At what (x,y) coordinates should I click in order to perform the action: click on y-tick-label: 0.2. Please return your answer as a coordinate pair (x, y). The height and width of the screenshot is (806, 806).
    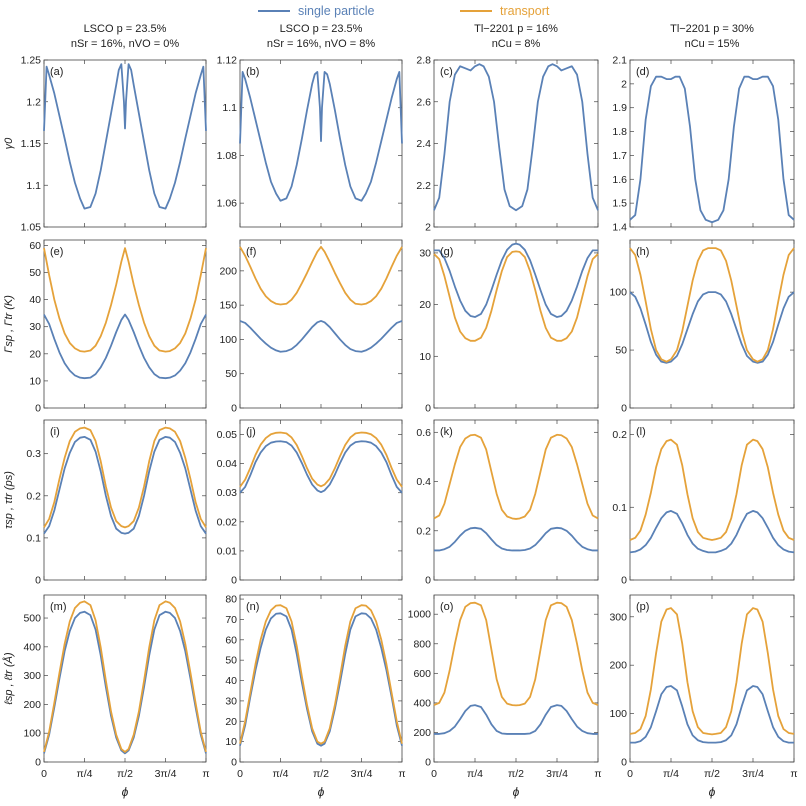
    Looking at the image, I should click on (423, 531).